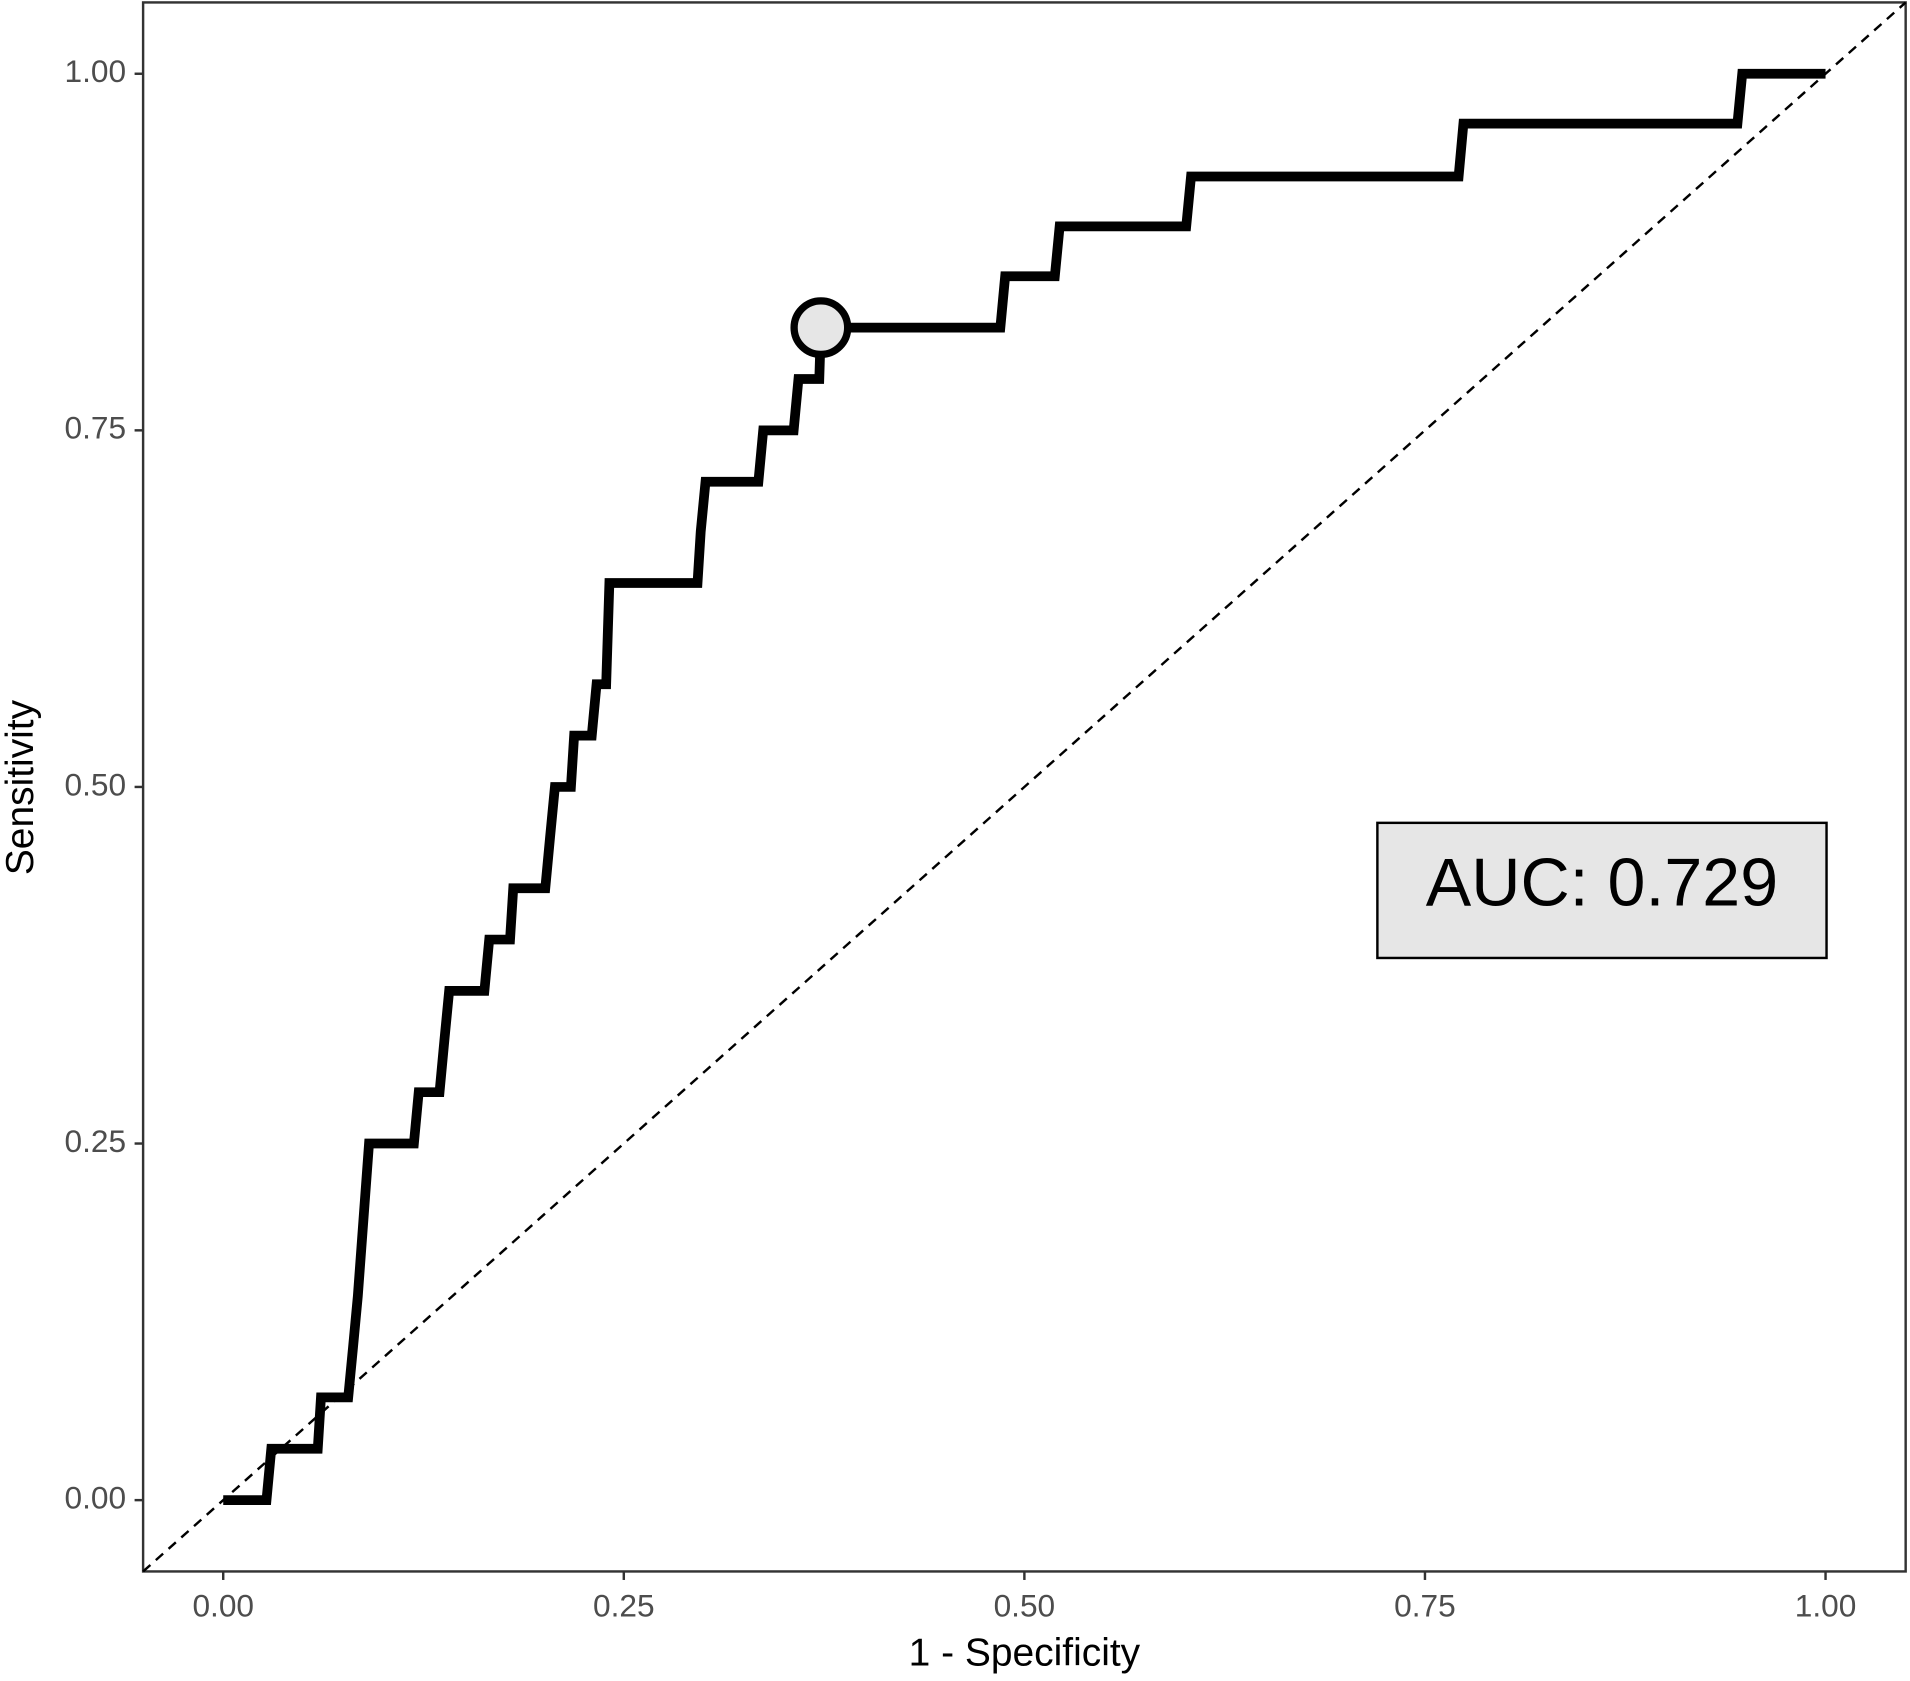 The height and width of the screenshot is (1681, 1910). I want to click on optimal-point, so click(821, 328).